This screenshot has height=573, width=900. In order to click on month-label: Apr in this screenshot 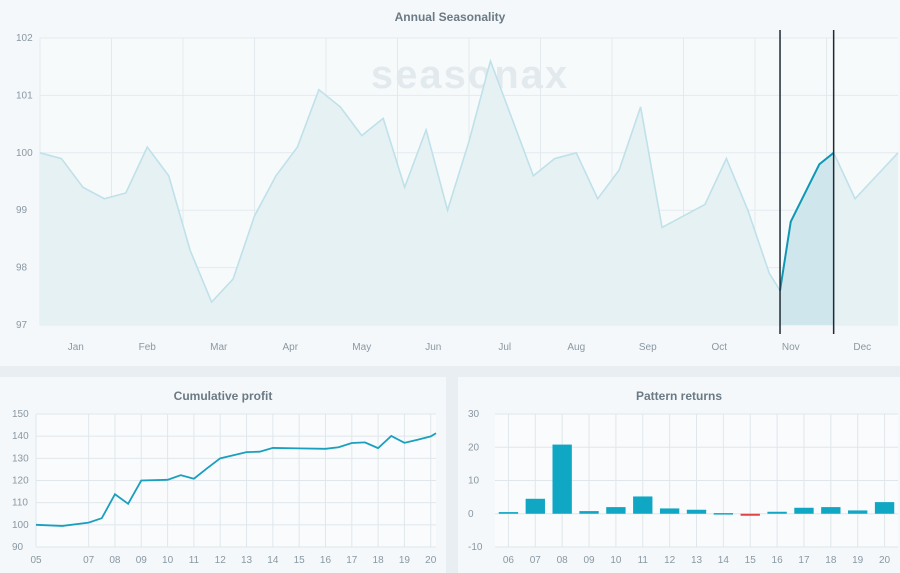, I will do `click(290, 347)`.